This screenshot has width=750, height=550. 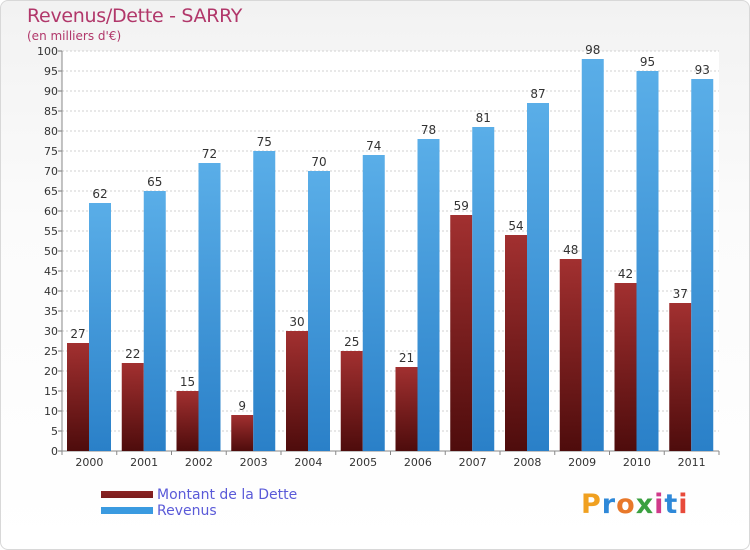 I want to click on data-label-dette: 9, so click(x=242, y=406).